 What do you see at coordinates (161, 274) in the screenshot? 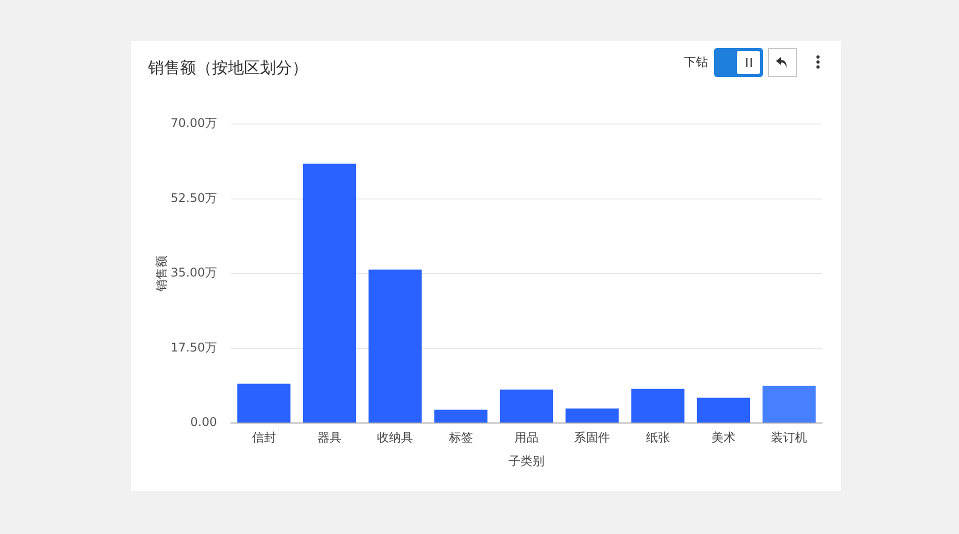
I see `y-axis-title: 销售额` at bounding box center [161, 274].